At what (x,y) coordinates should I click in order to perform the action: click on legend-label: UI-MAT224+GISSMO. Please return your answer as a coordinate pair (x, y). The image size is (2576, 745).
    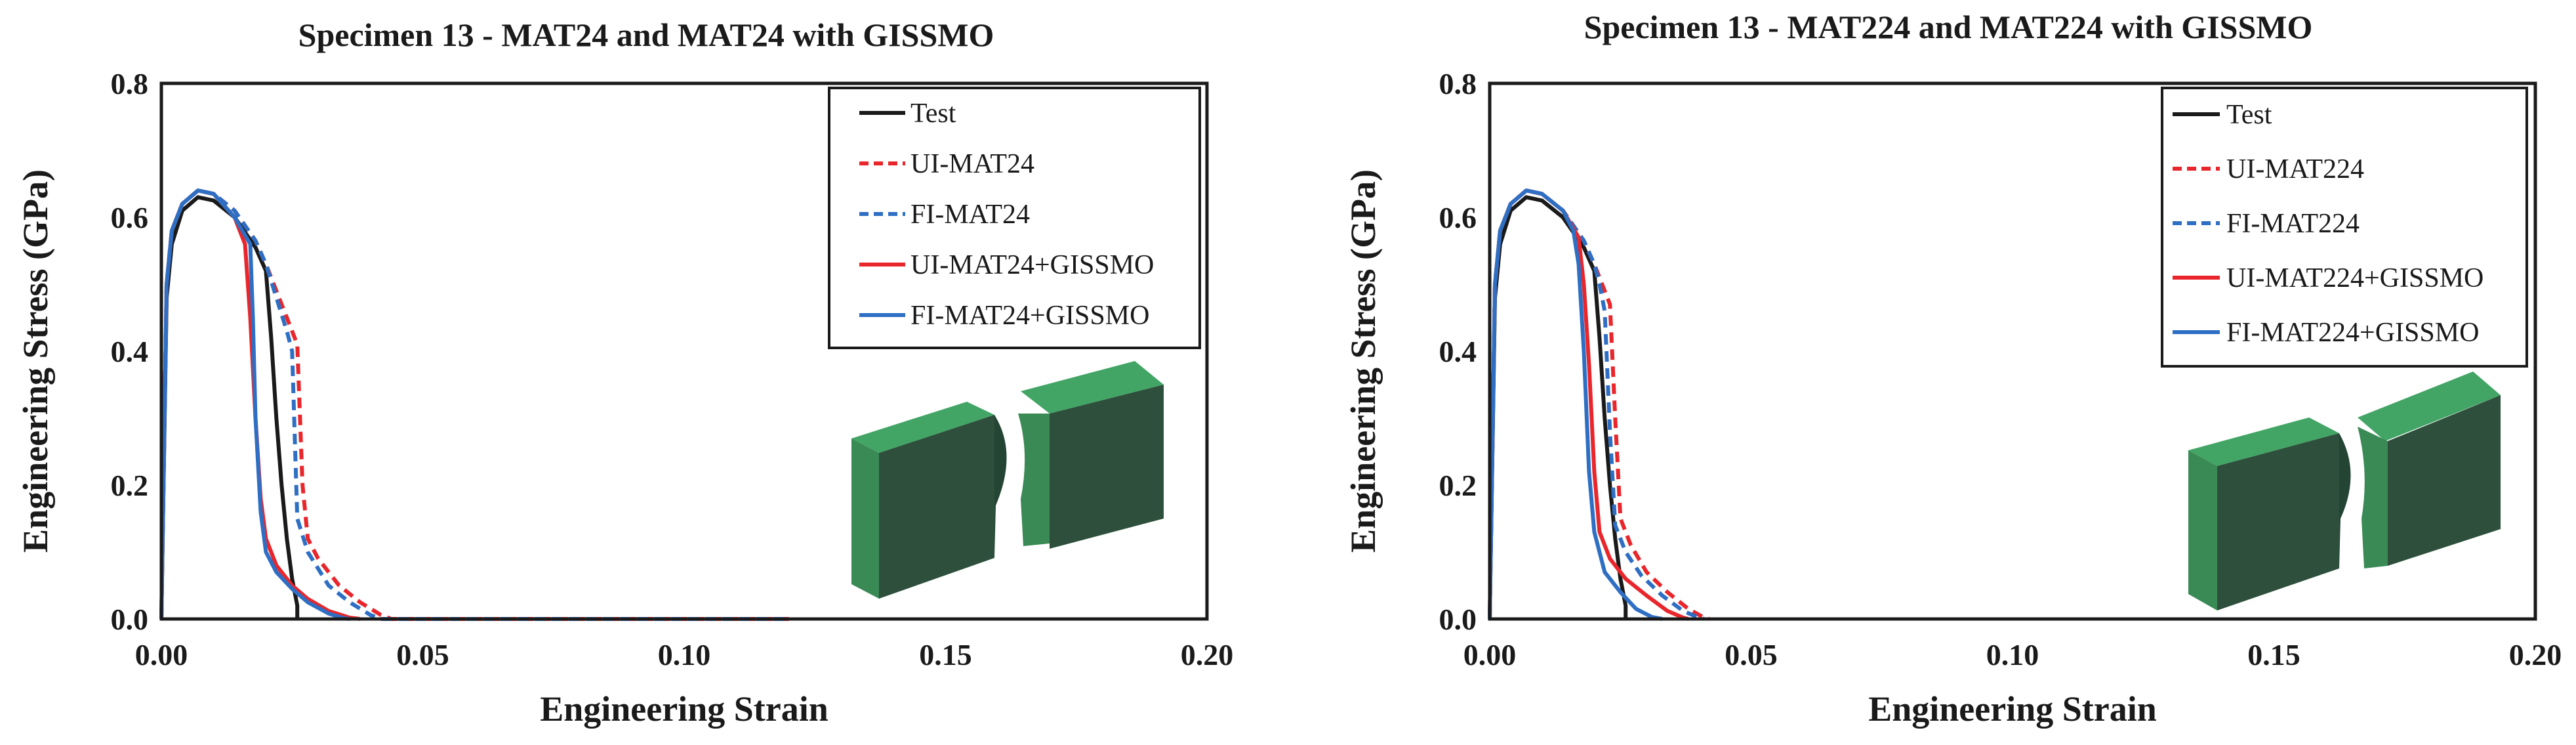
    Looking at the image, I should click on (2355, 278).